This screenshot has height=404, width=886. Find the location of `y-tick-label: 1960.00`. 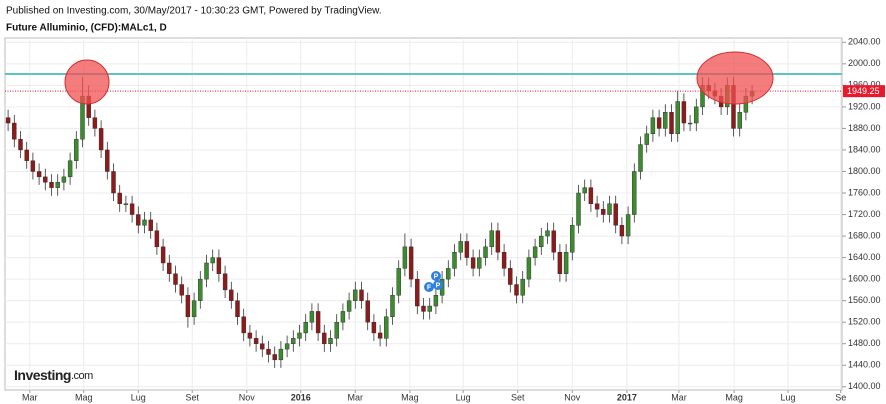

y-tick-label: 1960.00 is located at coordinates (864, 85).